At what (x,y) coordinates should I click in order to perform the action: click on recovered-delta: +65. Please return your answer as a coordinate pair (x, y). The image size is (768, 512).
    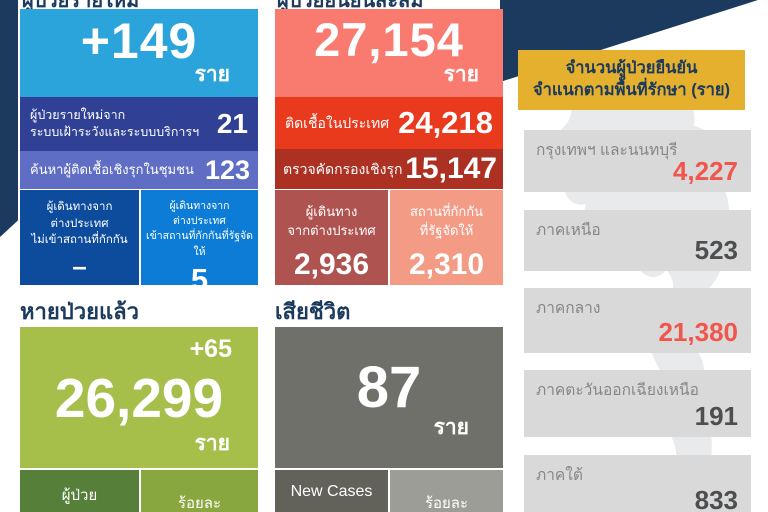
    Looking at the image, I should click on (210, 349).